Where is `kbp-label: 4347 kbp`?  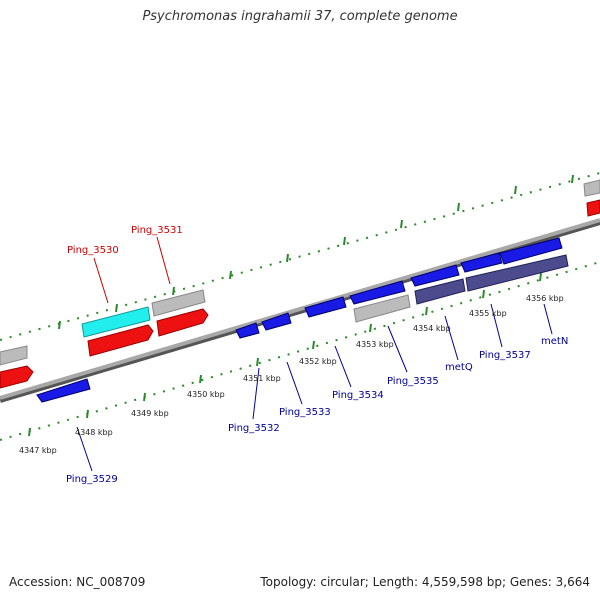
kbp-label: 4347 kbp is located at coordinates (38, 450).